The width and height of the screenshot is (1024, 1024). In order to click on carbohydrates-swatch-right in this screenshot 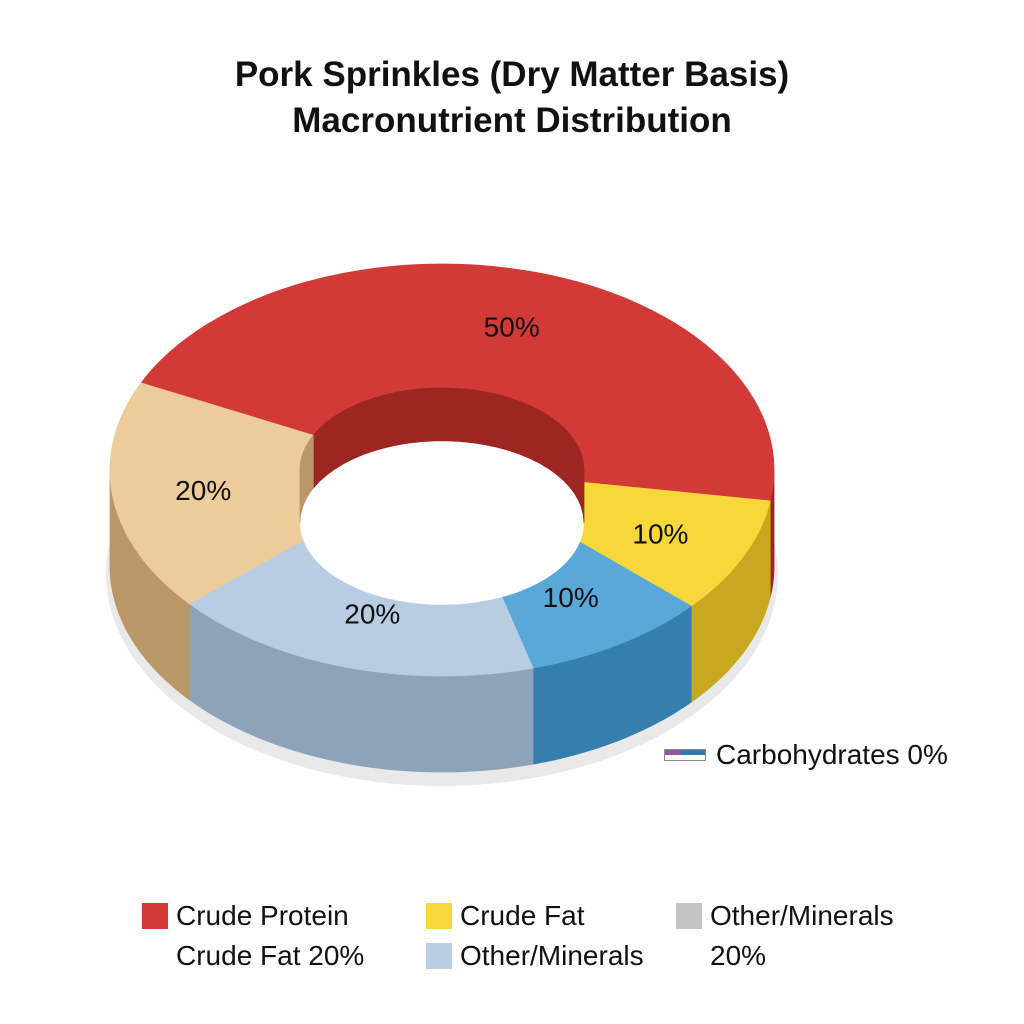, I will do `click(693, 752)`.